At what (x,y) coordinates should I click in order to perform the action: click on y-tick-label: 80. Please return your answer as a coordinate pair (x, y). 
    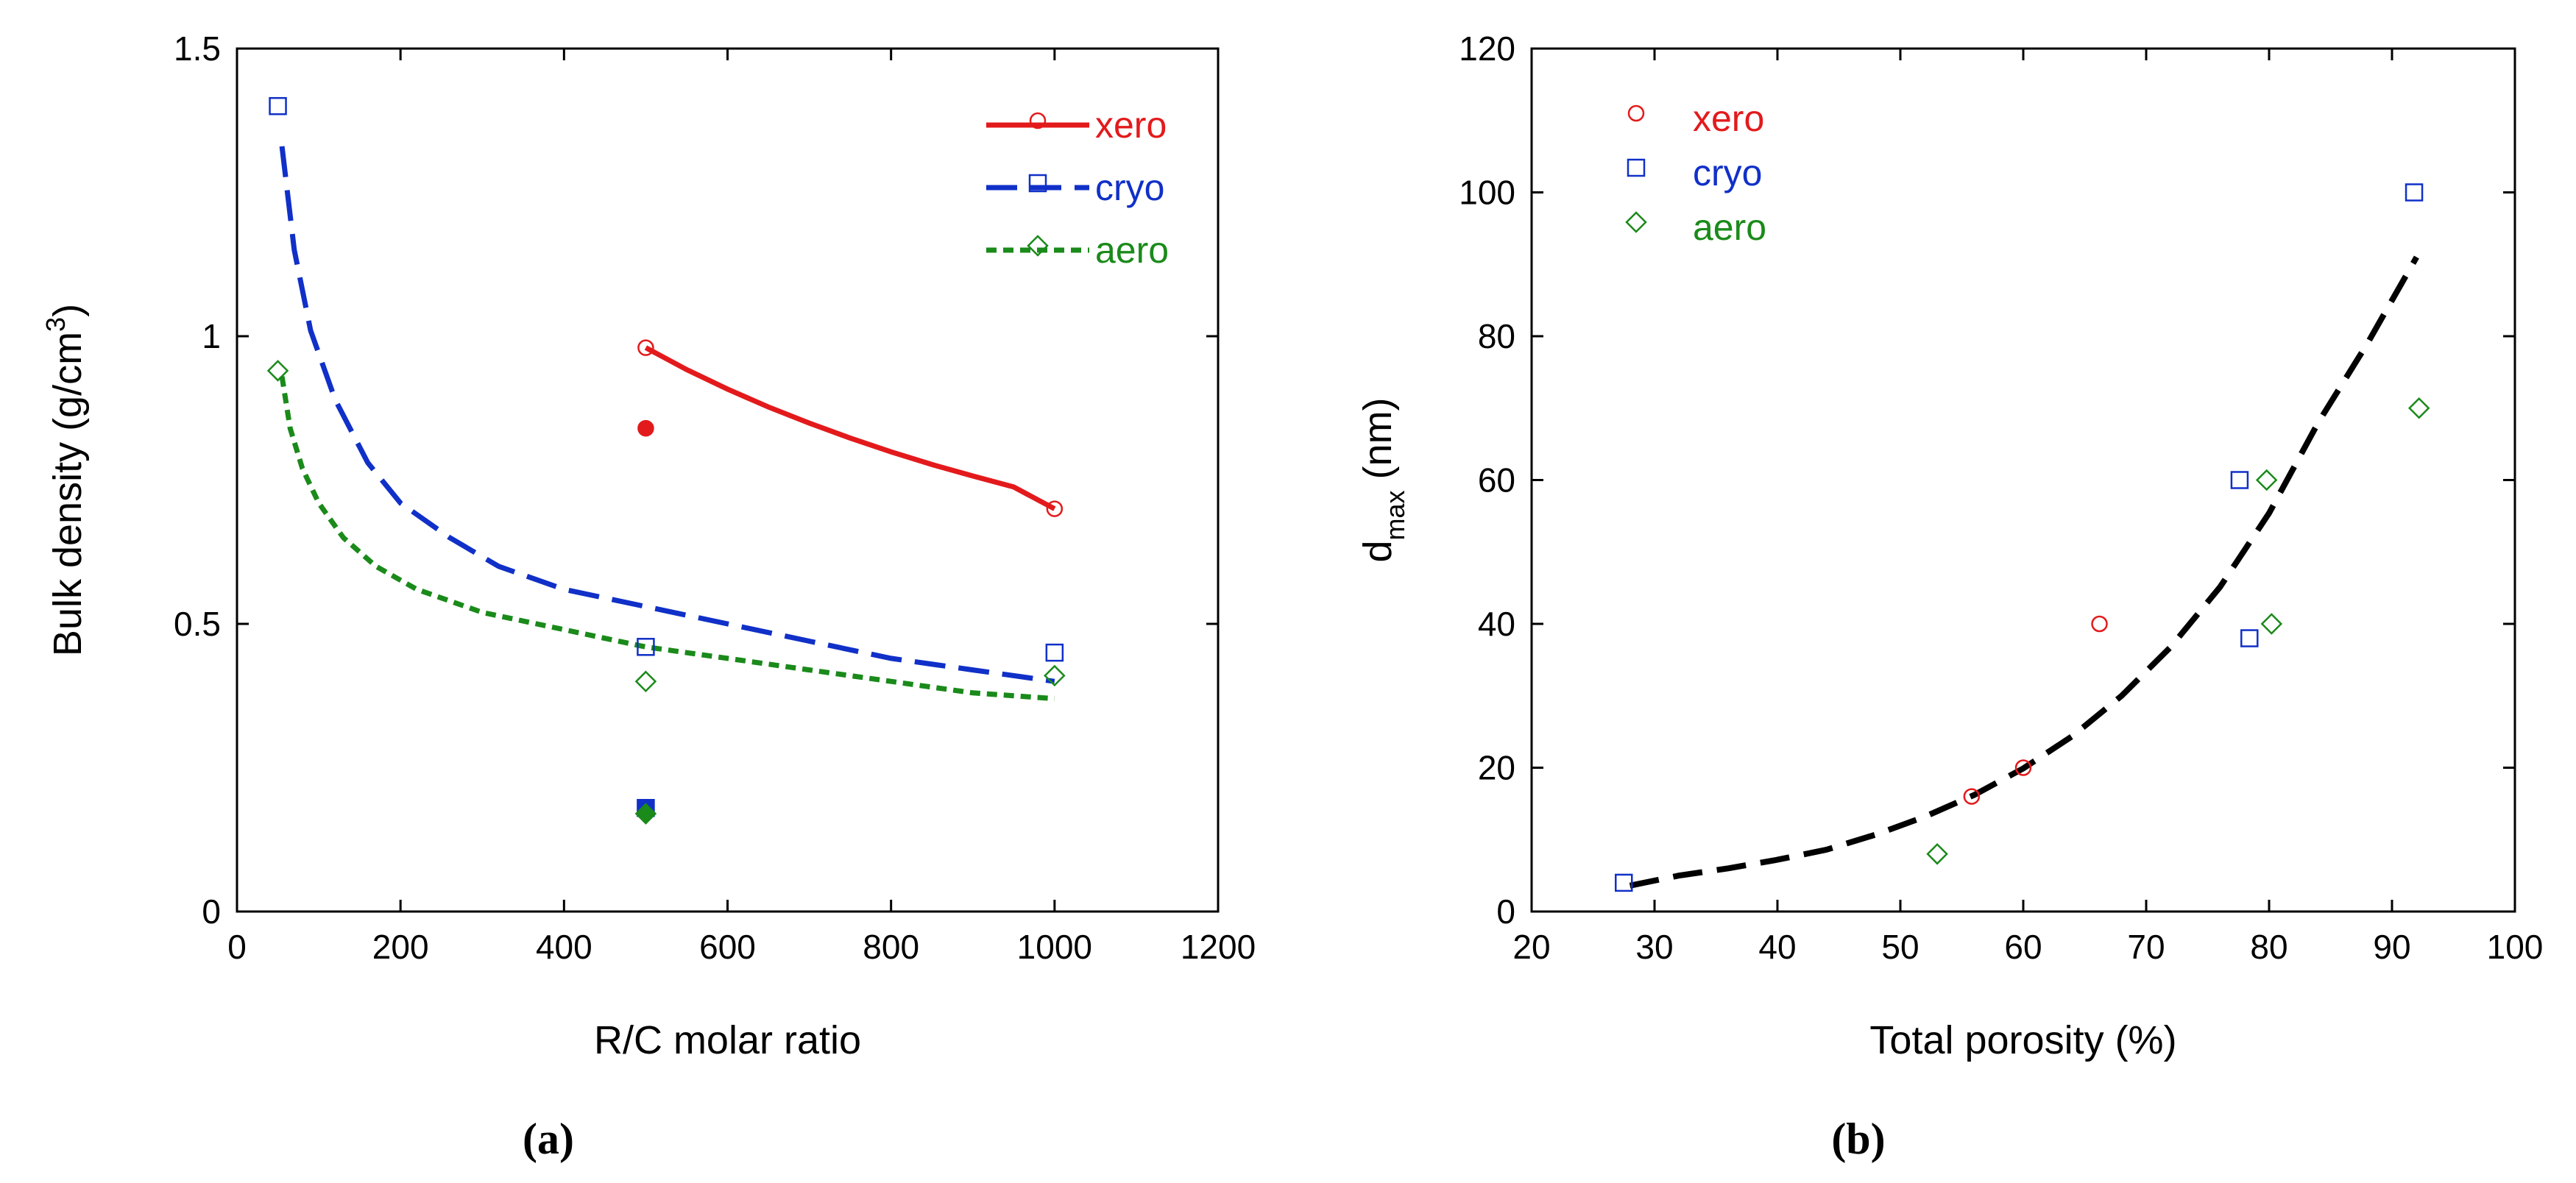
    Looking at the image, I should click on (1496, 336).